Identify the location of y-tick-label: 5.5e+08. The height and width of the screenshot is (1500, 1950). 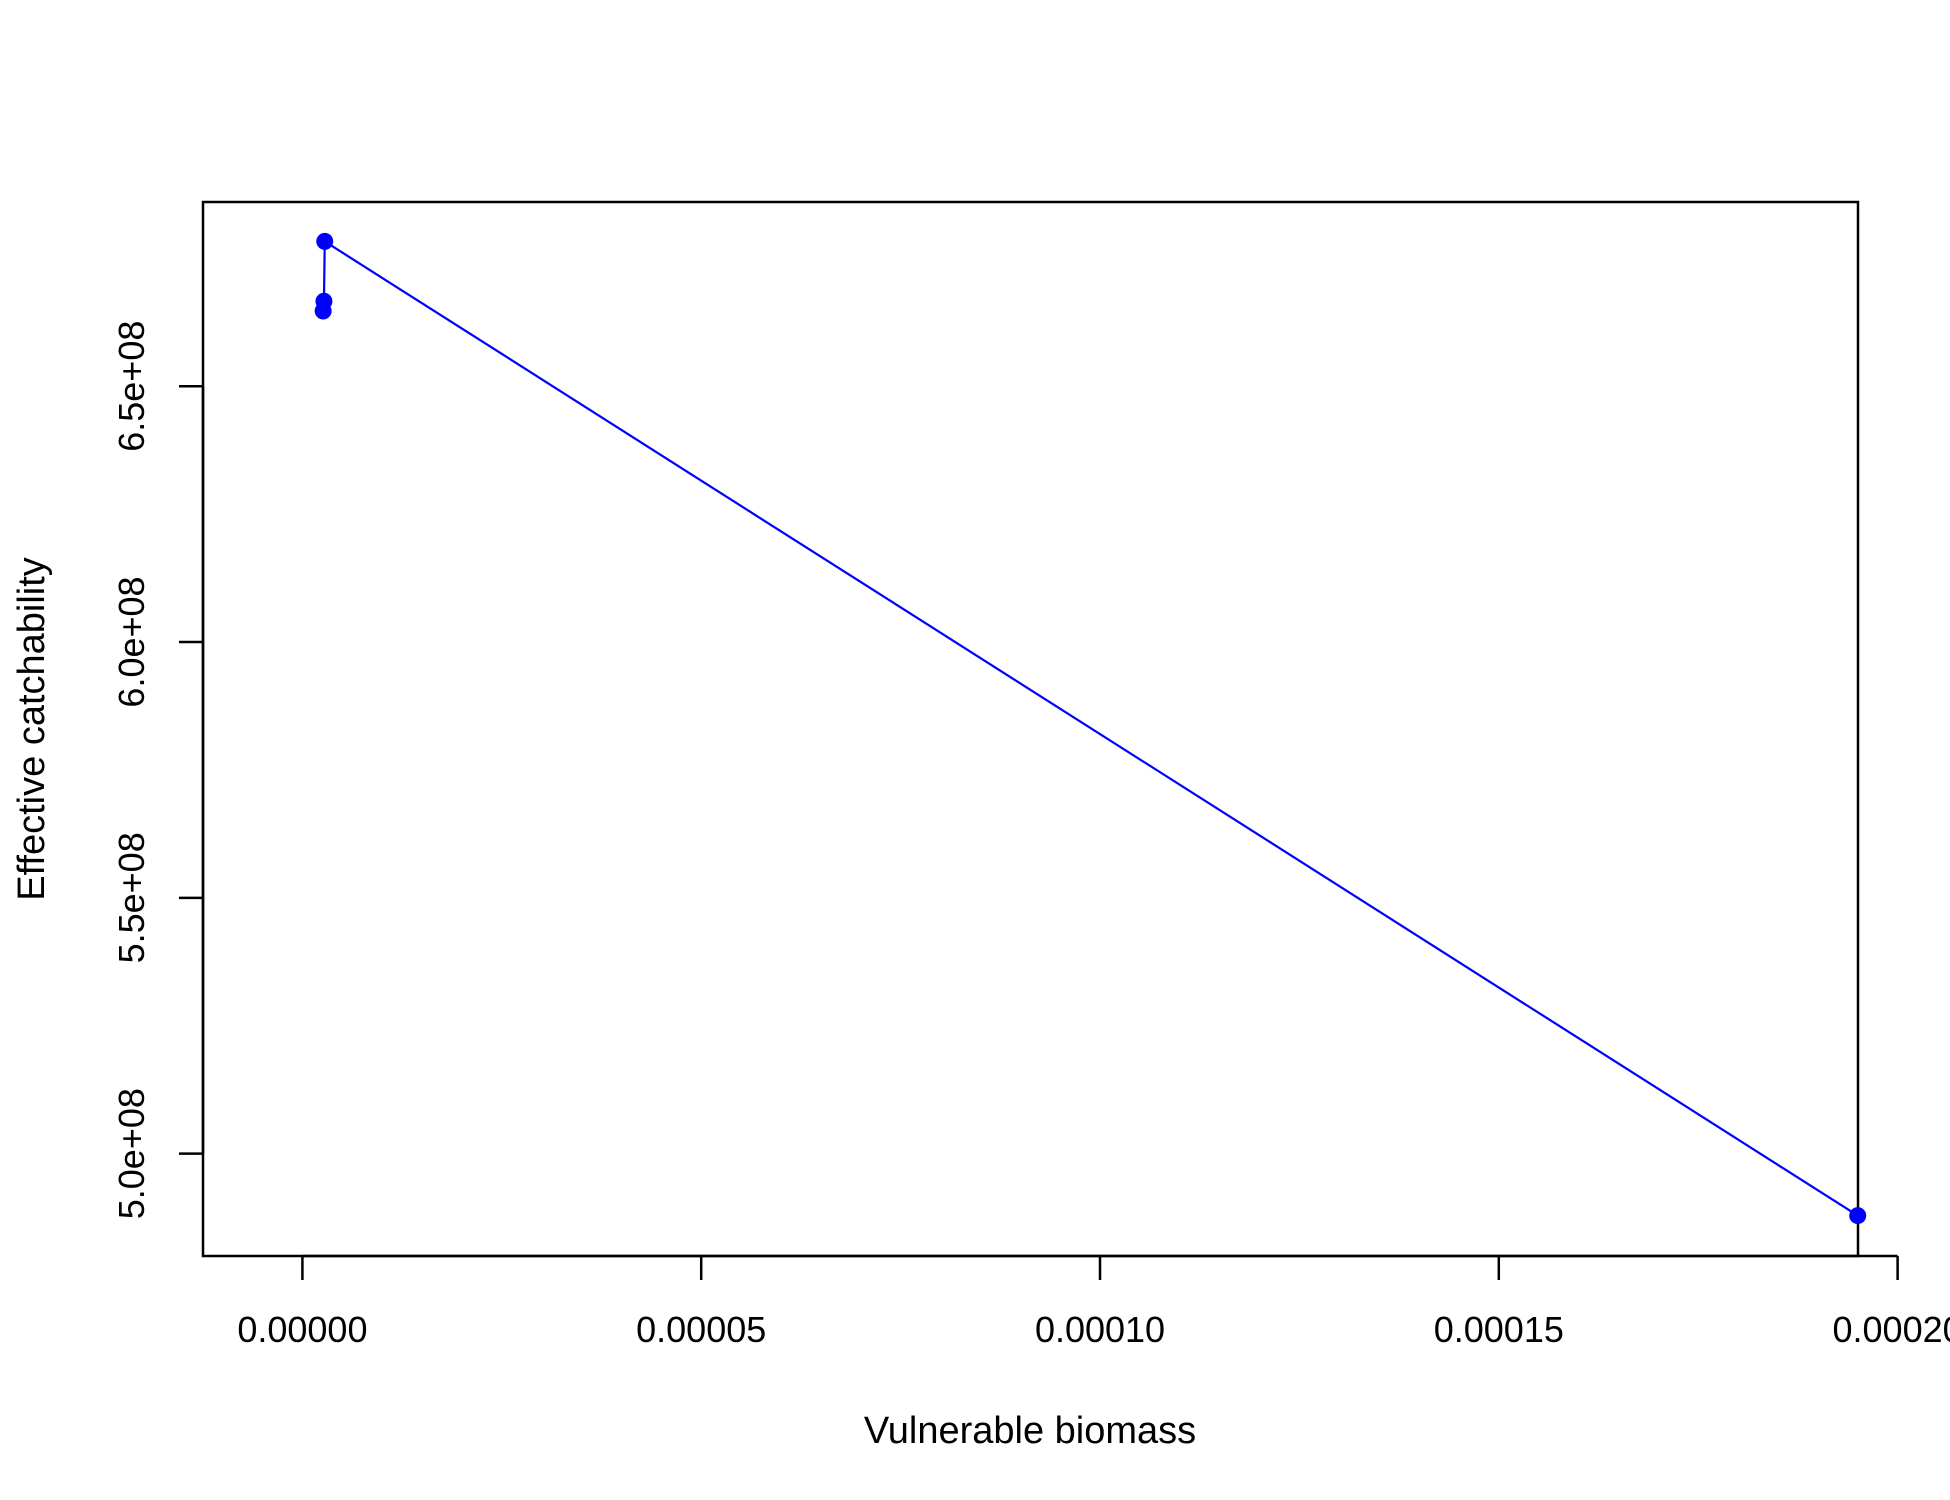
(131, 897).